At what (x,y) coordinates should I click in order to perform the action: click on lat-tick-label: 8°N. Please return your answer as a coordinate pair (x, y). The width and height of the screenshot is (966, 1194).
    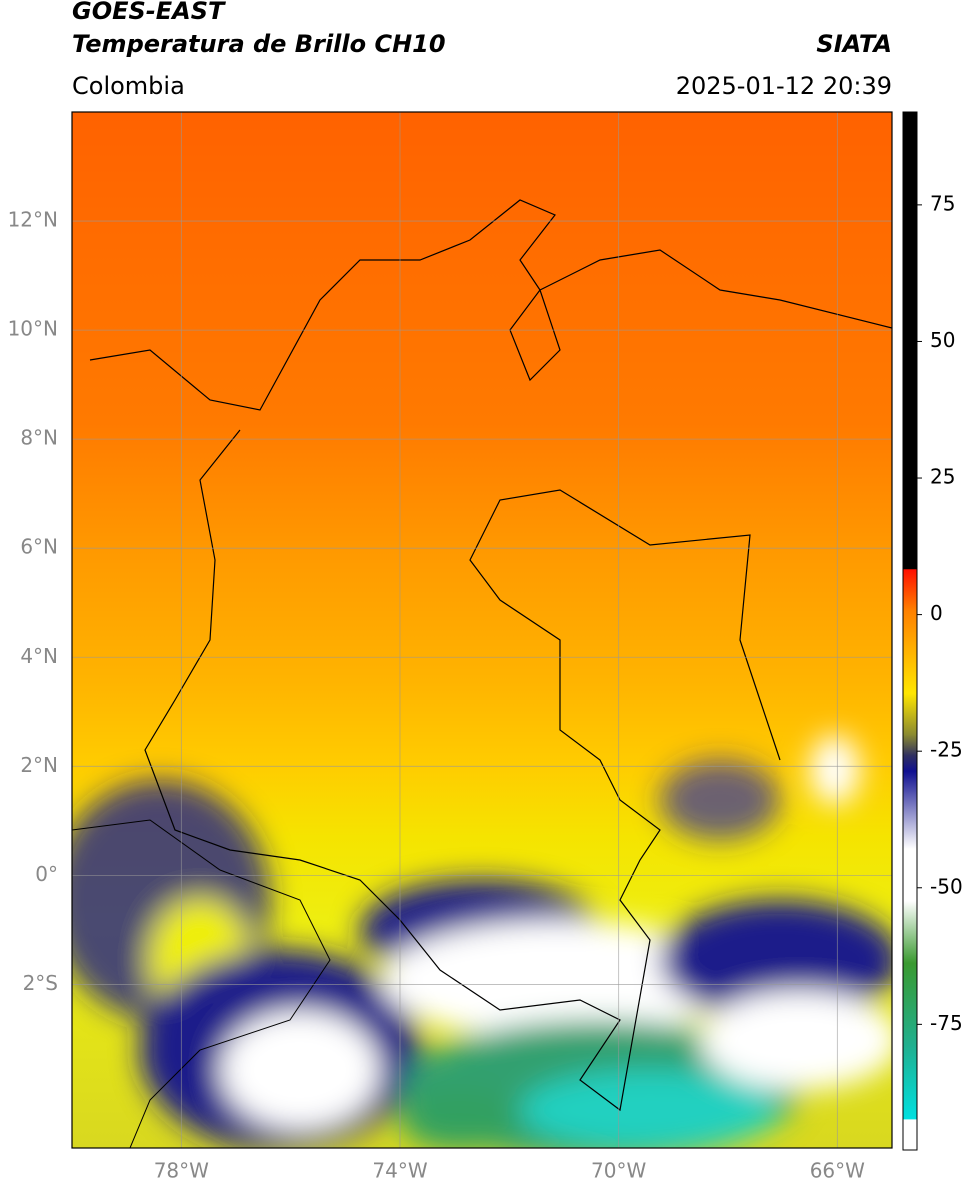
    Looking at the image, I should click on (39, 438).